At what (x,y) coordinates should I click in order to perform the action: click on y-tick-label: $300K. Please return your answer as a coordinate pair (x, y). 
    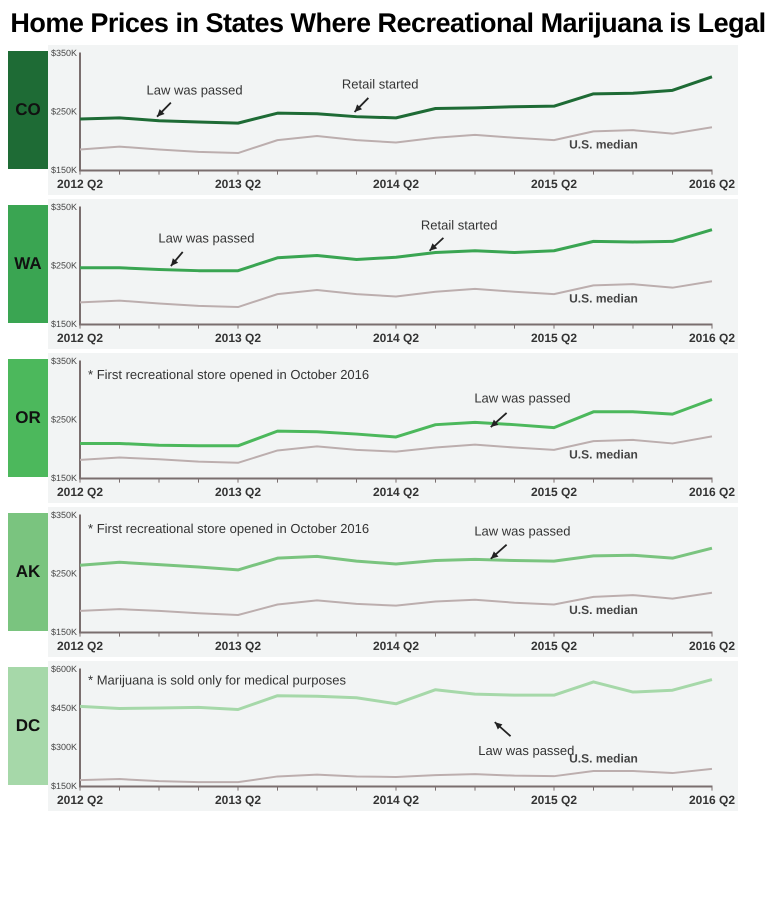
    Looking at the image, I should click on (64, 747).